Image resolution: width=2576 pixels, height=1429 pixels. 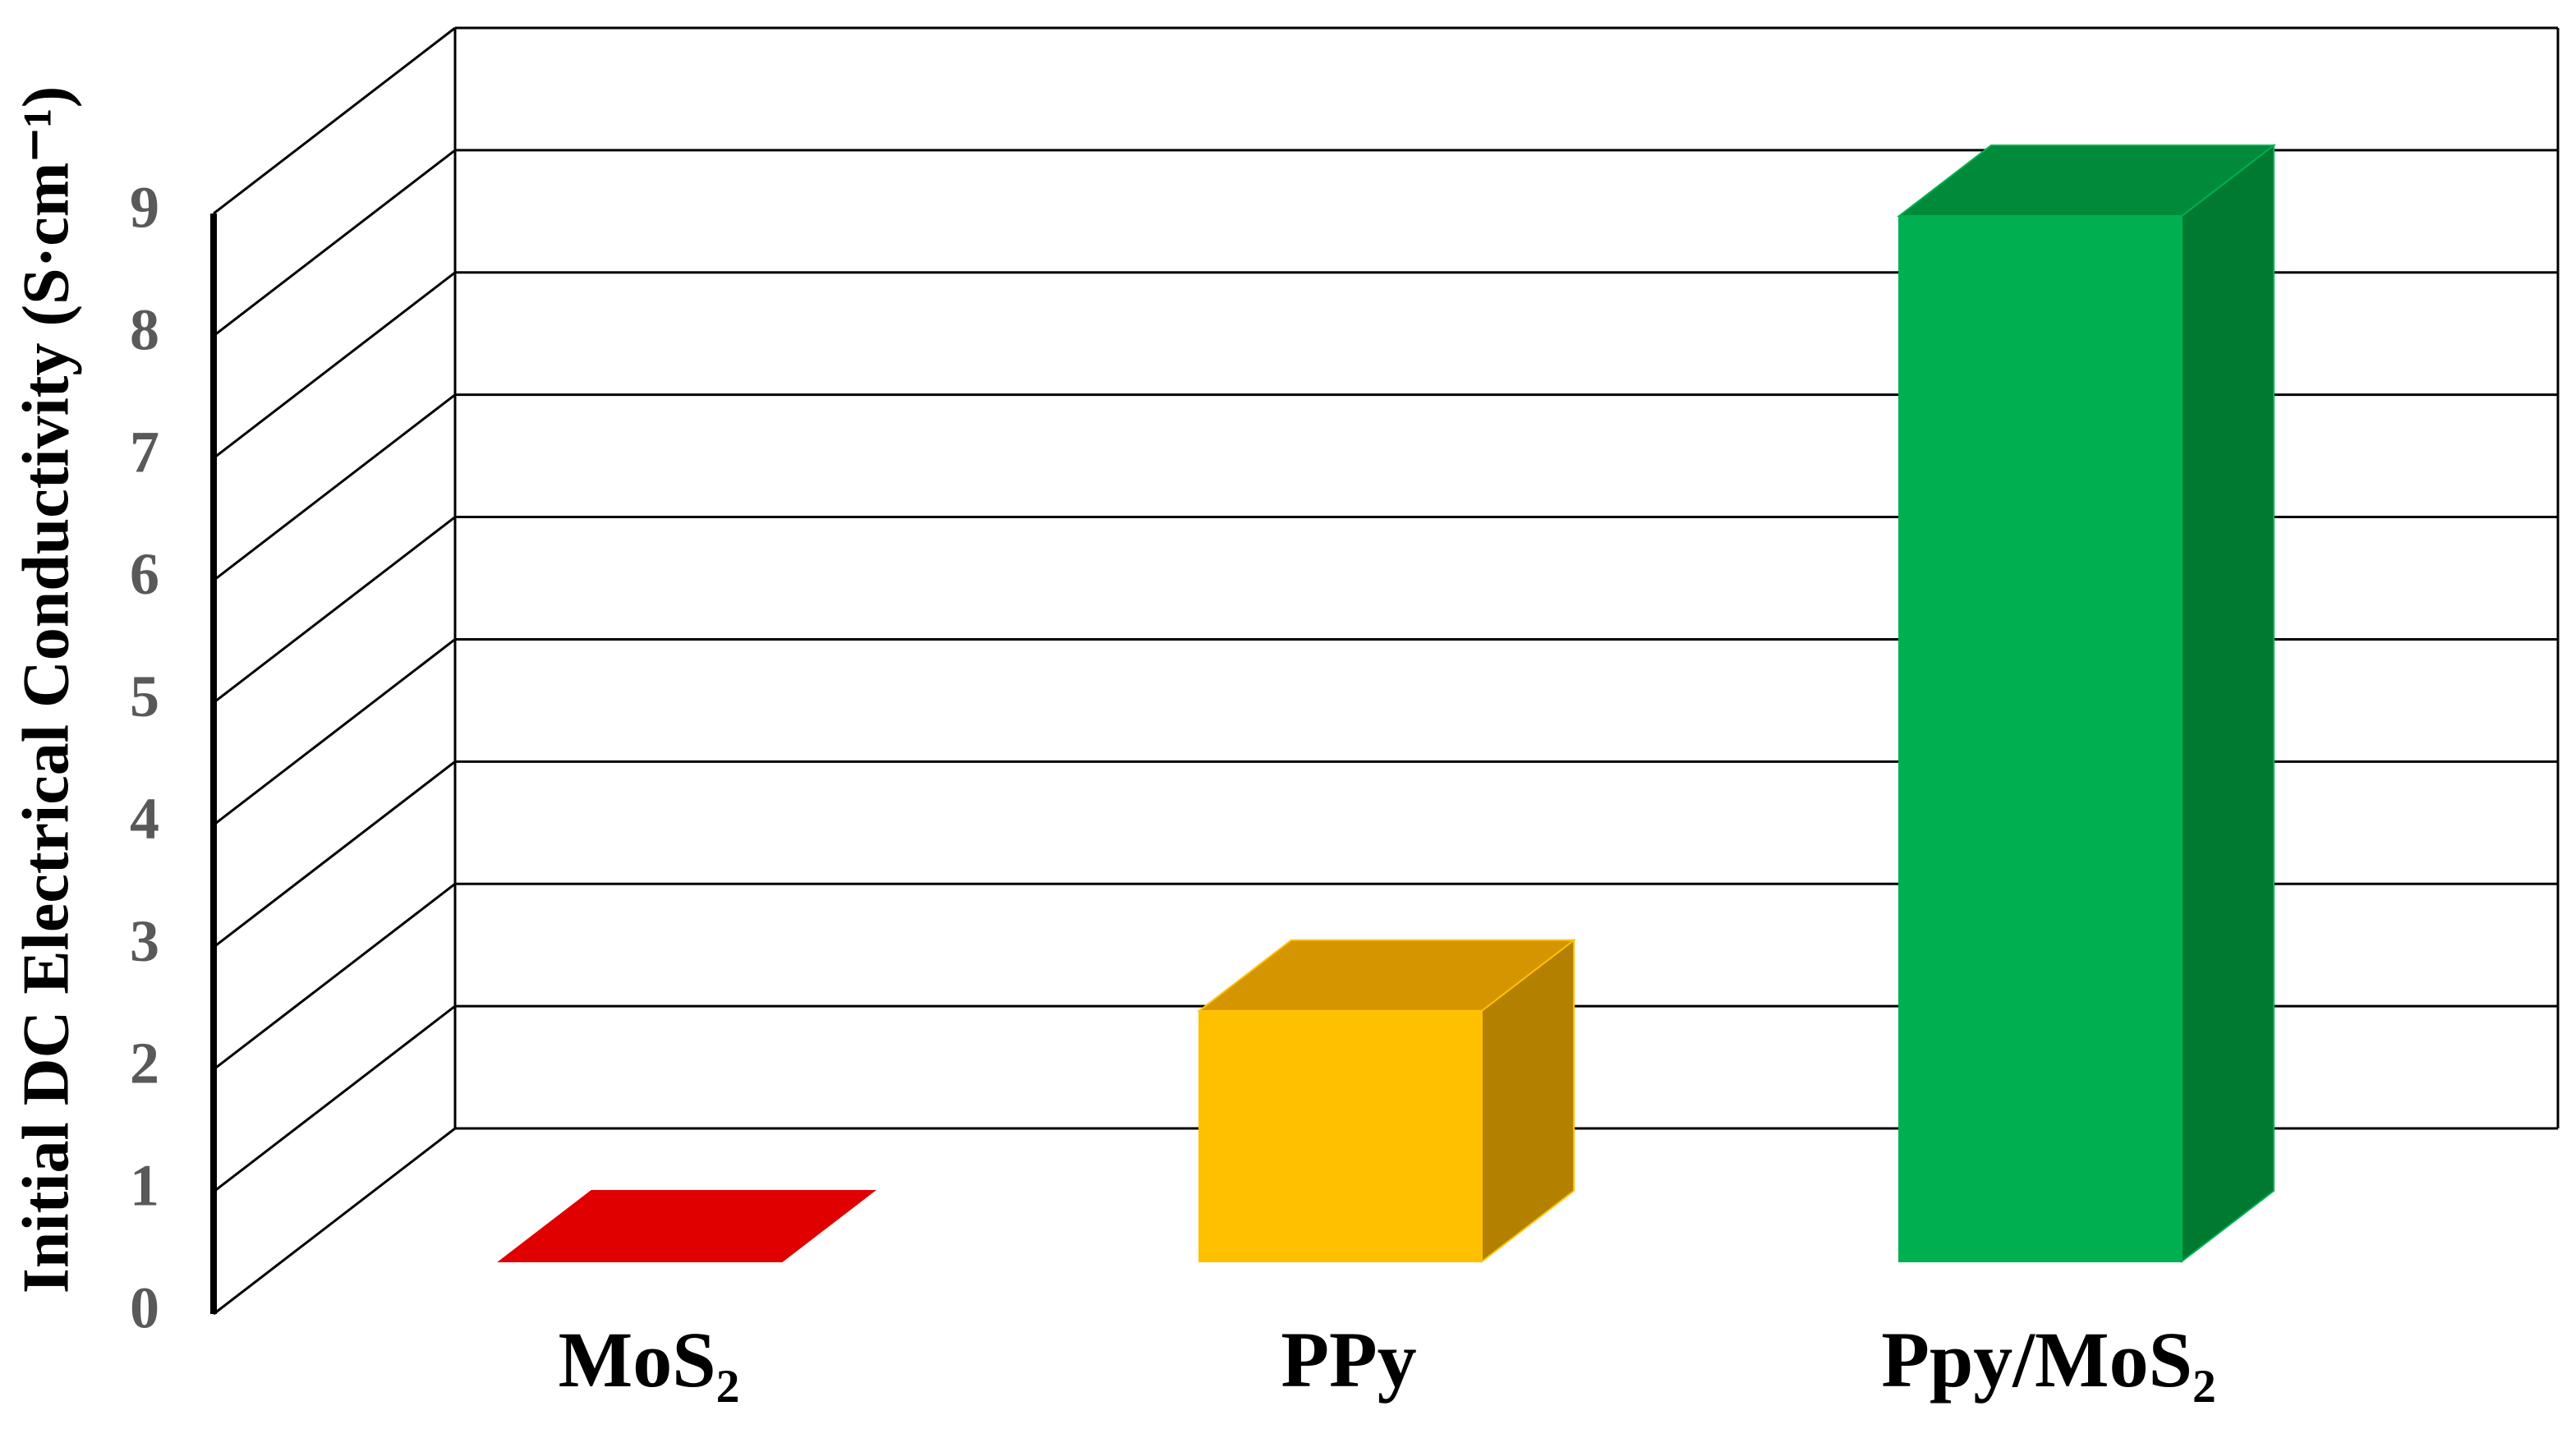 I want to click on x-tick-label: Ppy/MoS₂, so click(x=2048, y=1360).